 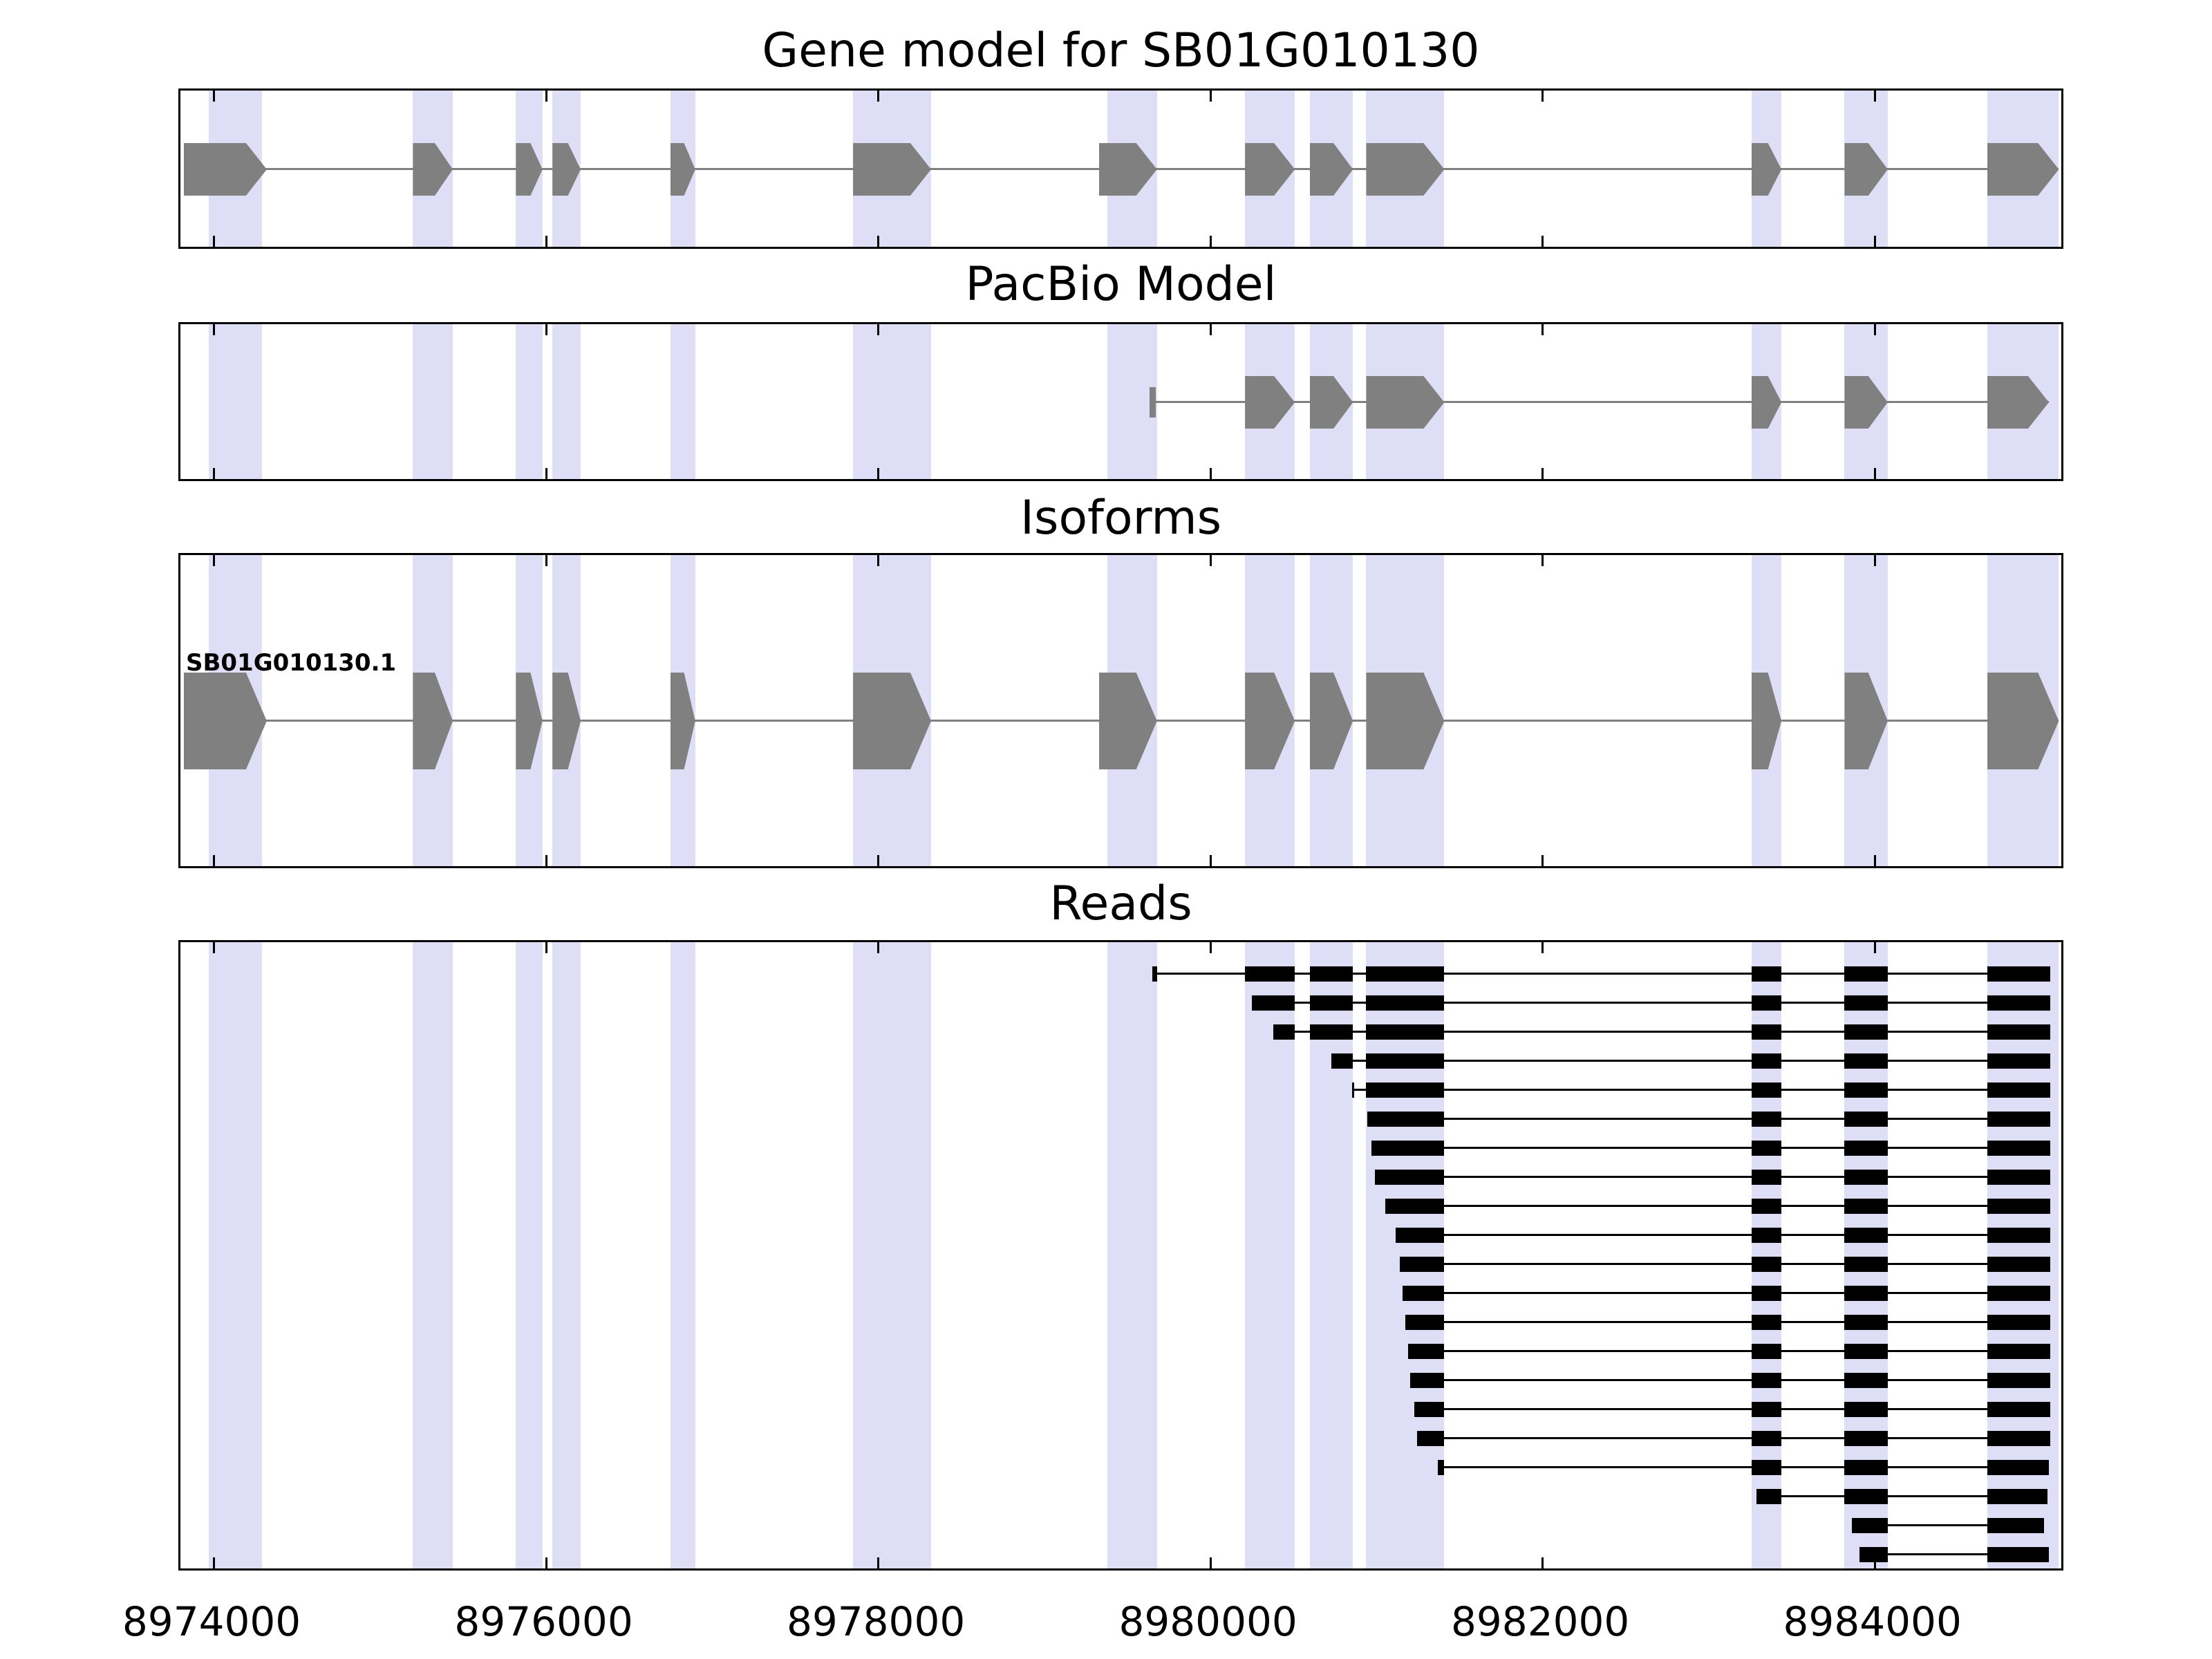 I want to click on gene-model-title: Gene model for SB01G010130, so click(x=1121, y=51).